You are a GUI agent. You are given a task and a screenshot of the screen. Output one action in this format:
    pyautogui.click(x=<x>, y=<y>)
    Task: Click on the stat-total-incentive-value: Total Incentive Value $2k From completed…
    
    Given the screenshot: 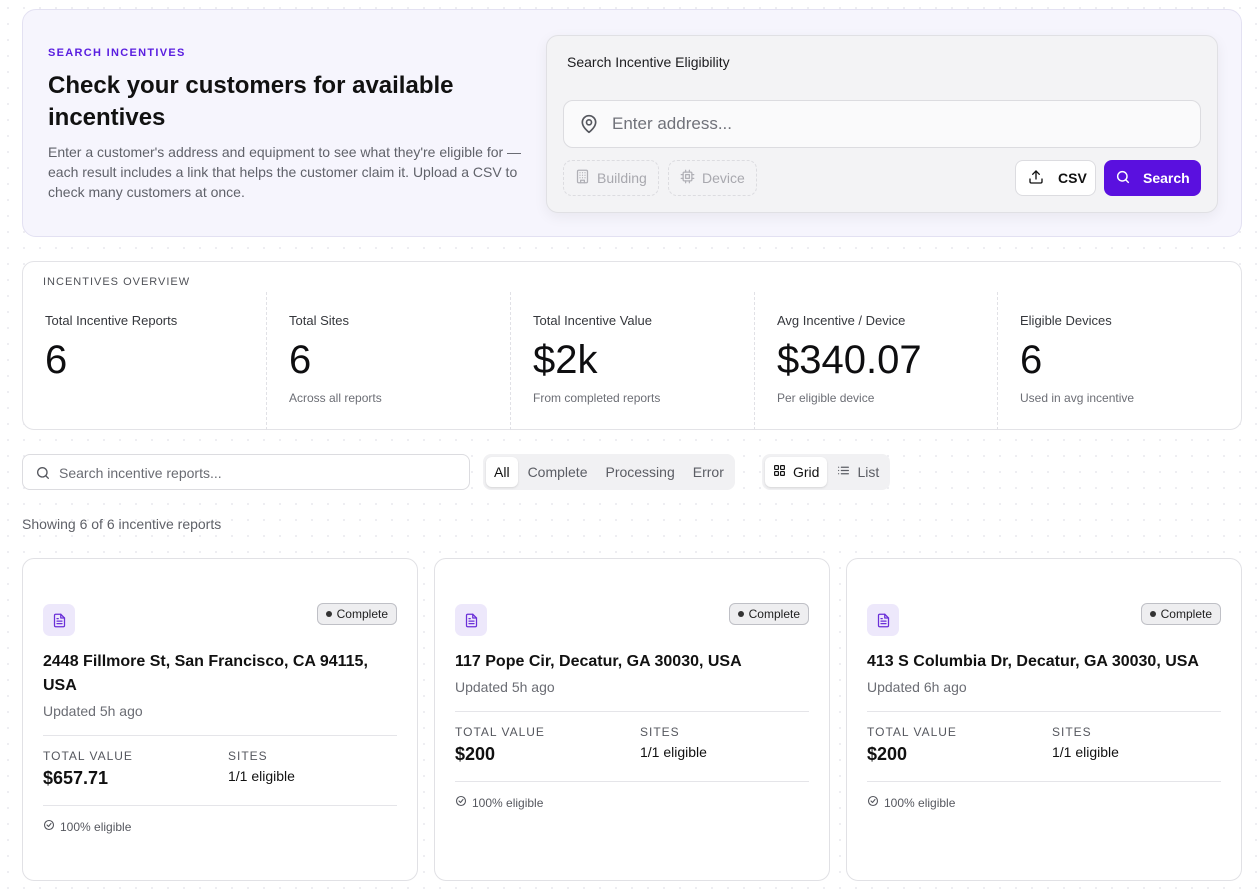 What is the action you would take?
    pyautogui.click(x=632, y=361)
    